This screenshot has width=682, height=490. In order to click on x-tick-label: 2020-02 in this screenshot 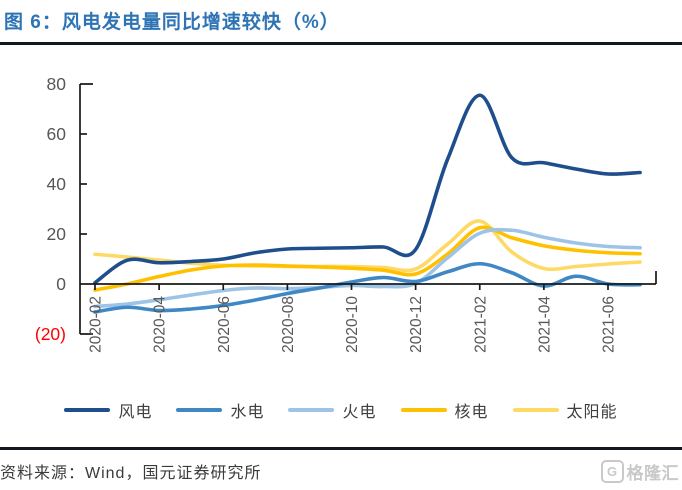, I will do `click(96, 324)`.